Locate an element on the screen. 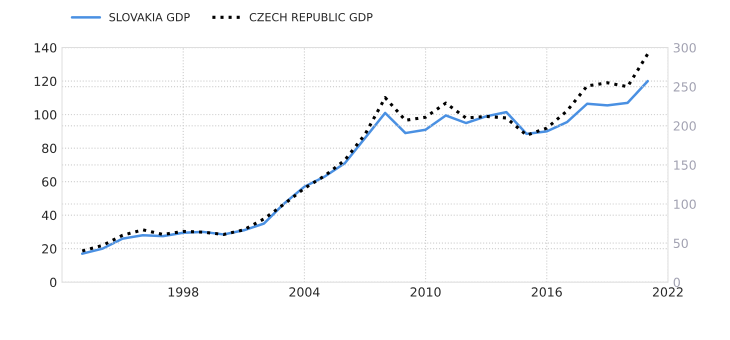 The height and width of the screenshot is (340, 730). y-tick-label: 80 is located at coordinates (49, 149).